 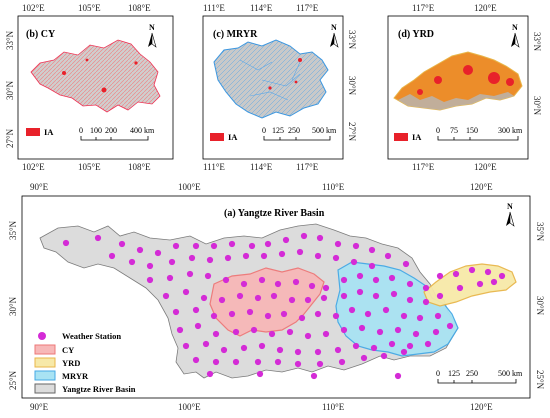 What do you see at coordinates (540, 306) in the screenshot?
I see `panel-a-right-tick-1: 30°N` at bounding box center [540, 306].